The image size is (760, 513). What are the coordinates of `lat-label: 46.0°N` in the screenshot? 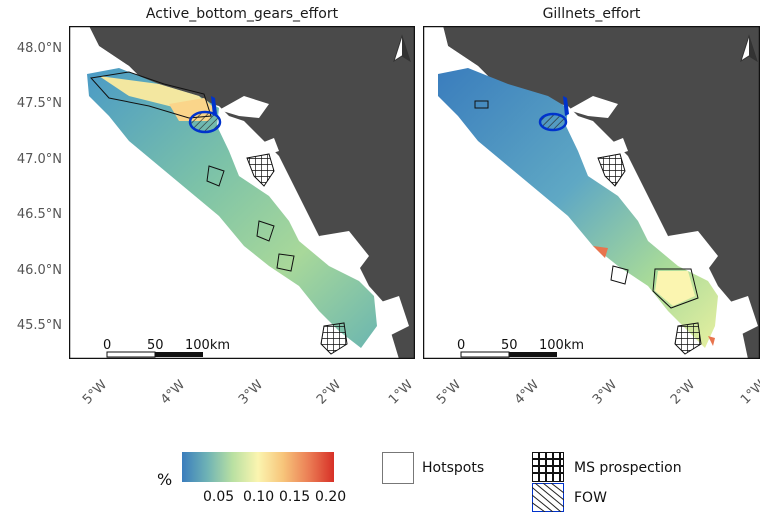 It's located at (39, 270).